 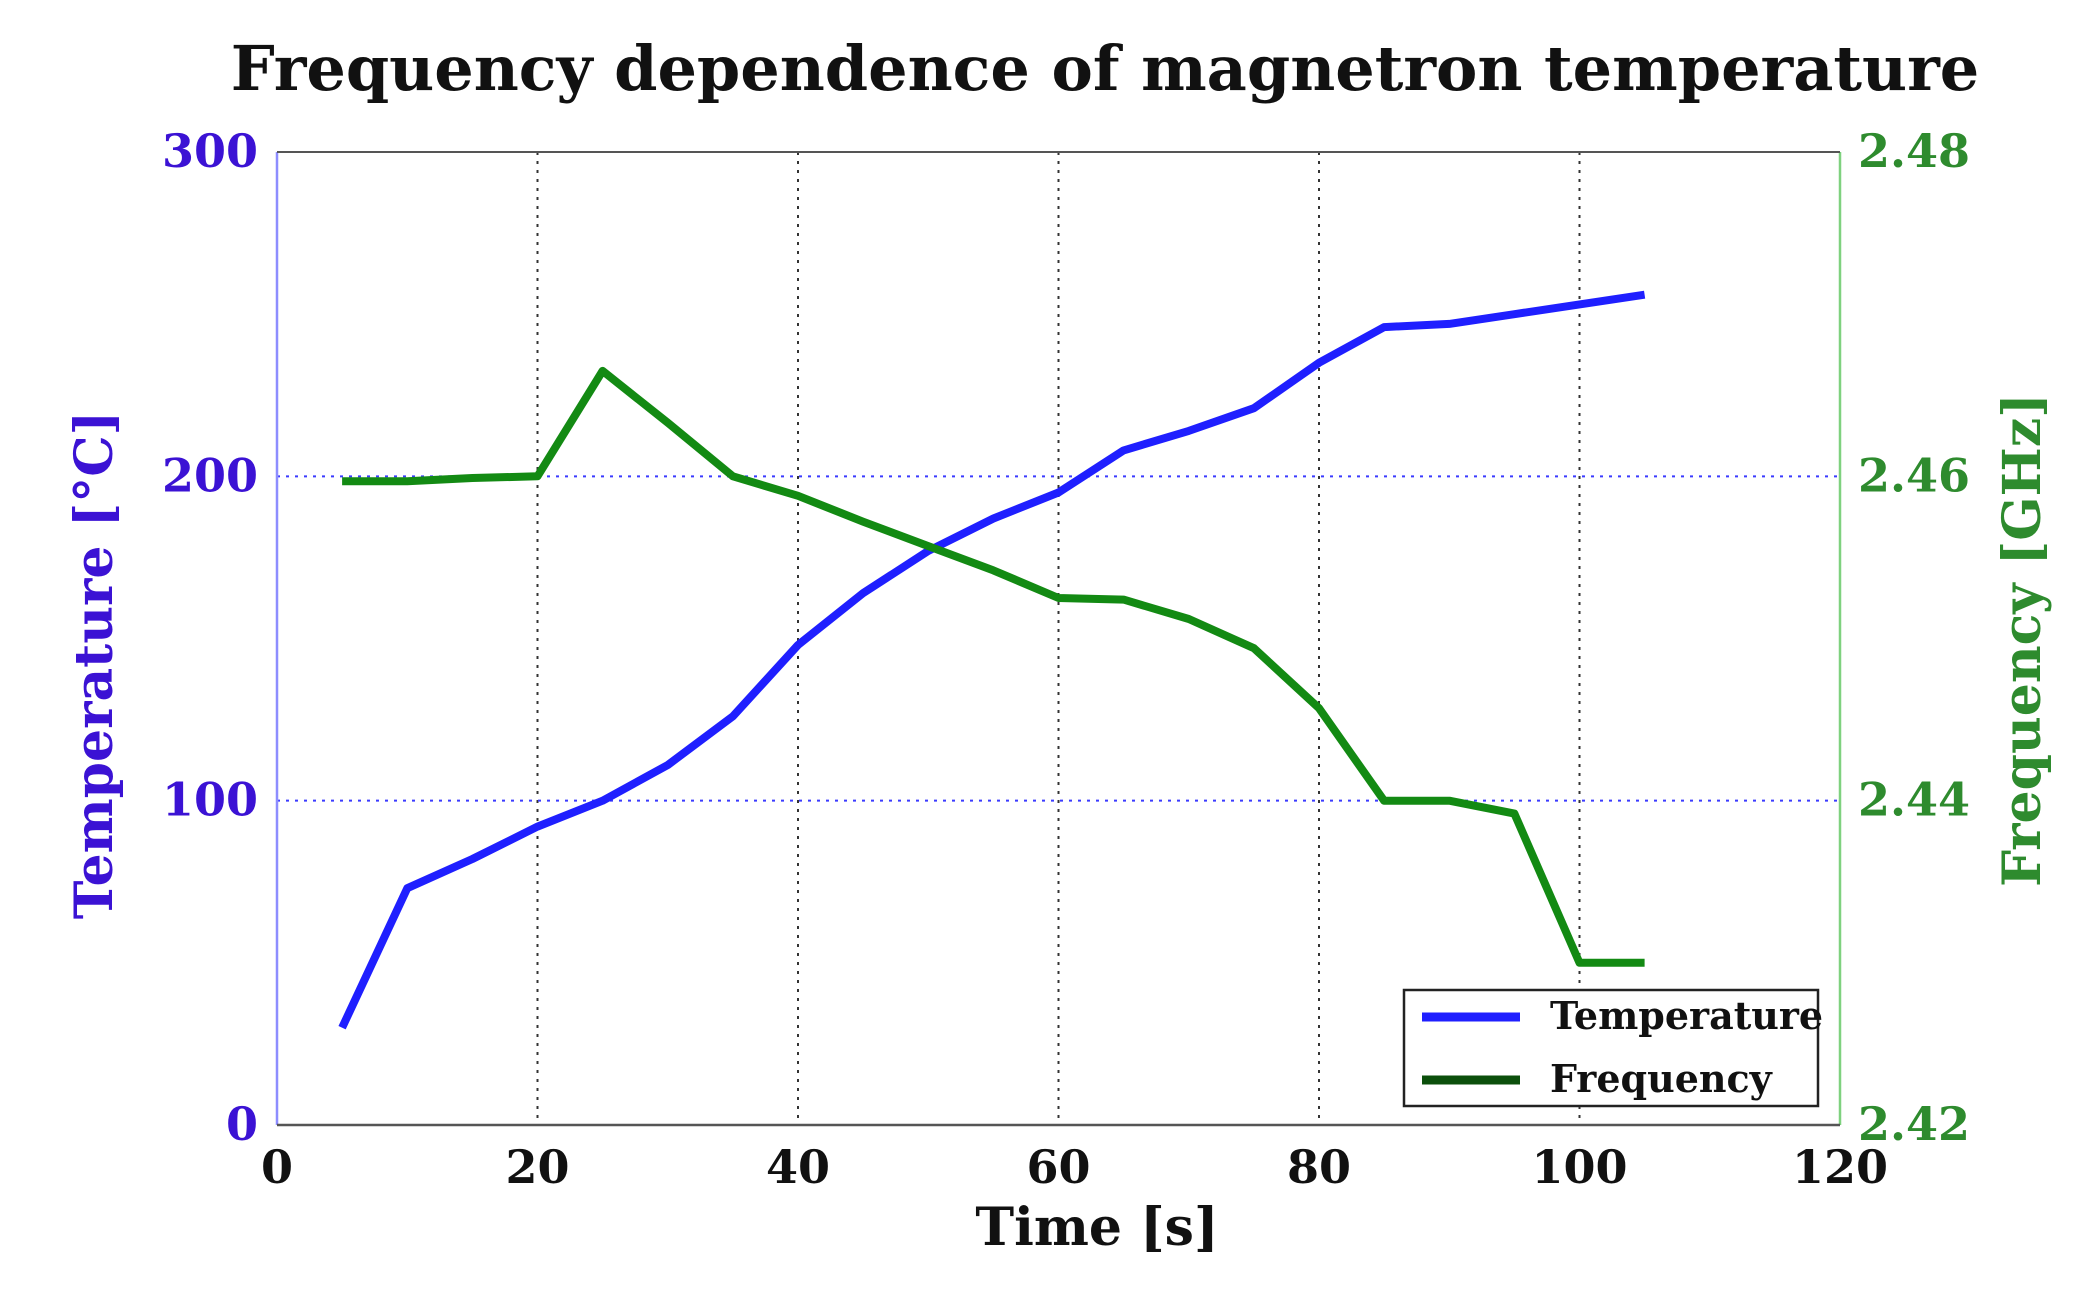 What do you see at coordinates (1661, 1078) in the screenshot?
I see `legend-label-frequency: Frequency` at bounding box center [1661, 1078].